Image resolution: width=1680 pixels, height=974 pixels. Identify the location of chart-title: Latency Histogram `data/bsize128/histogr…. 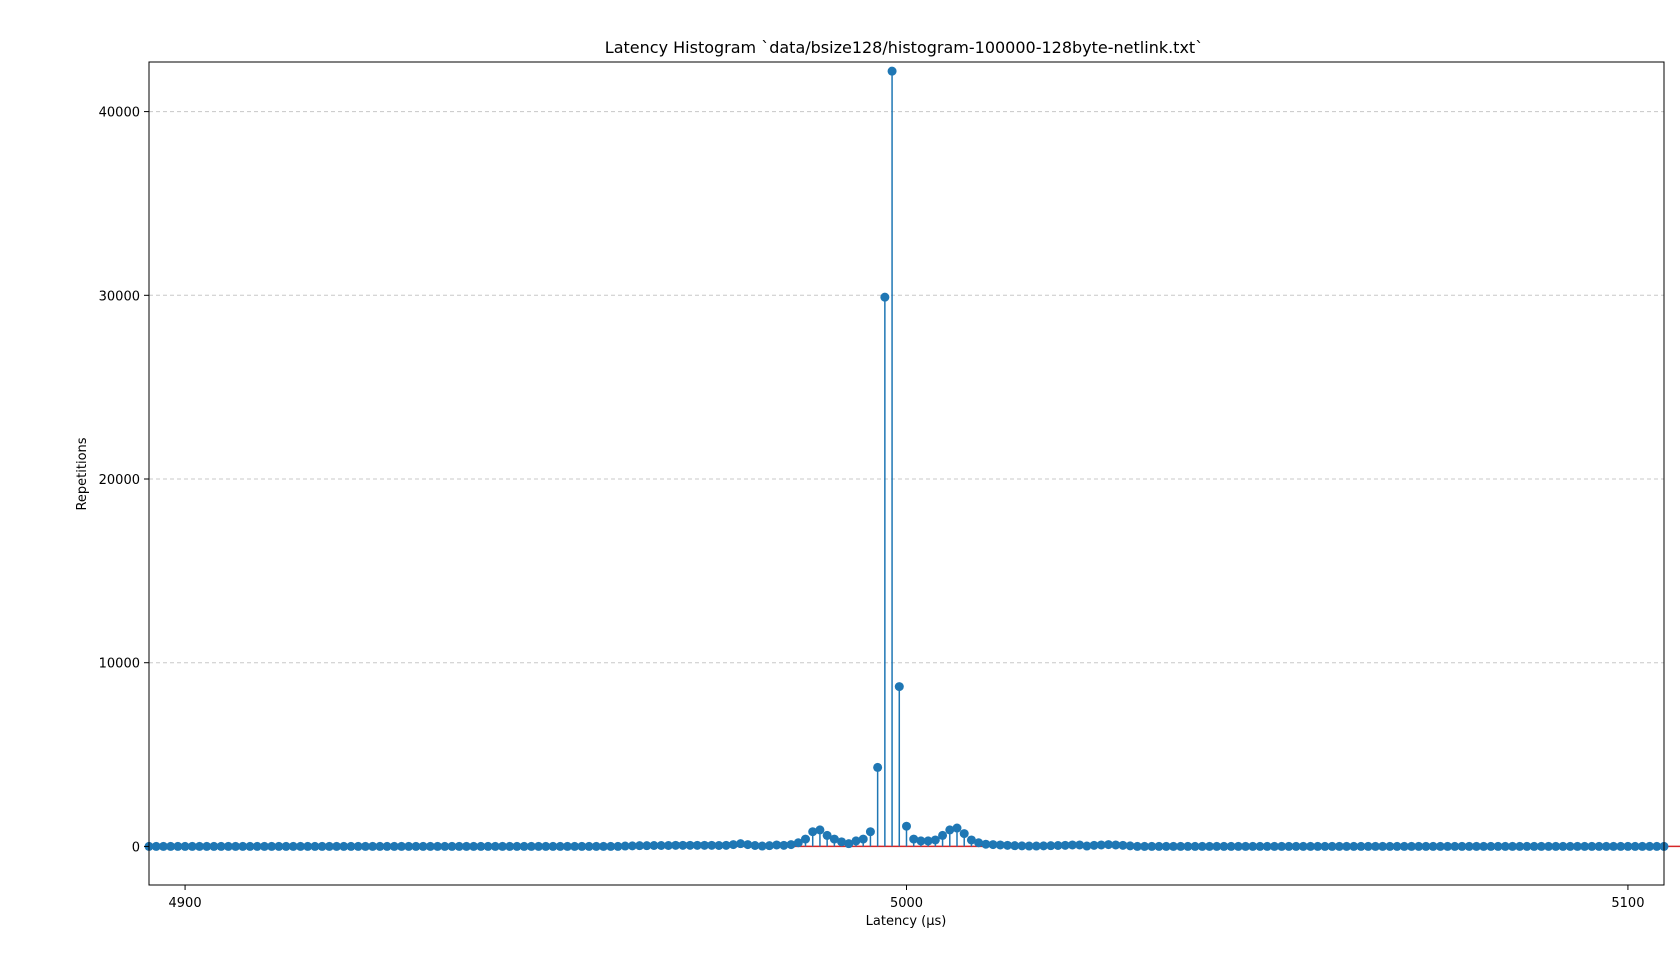
(904, 47).